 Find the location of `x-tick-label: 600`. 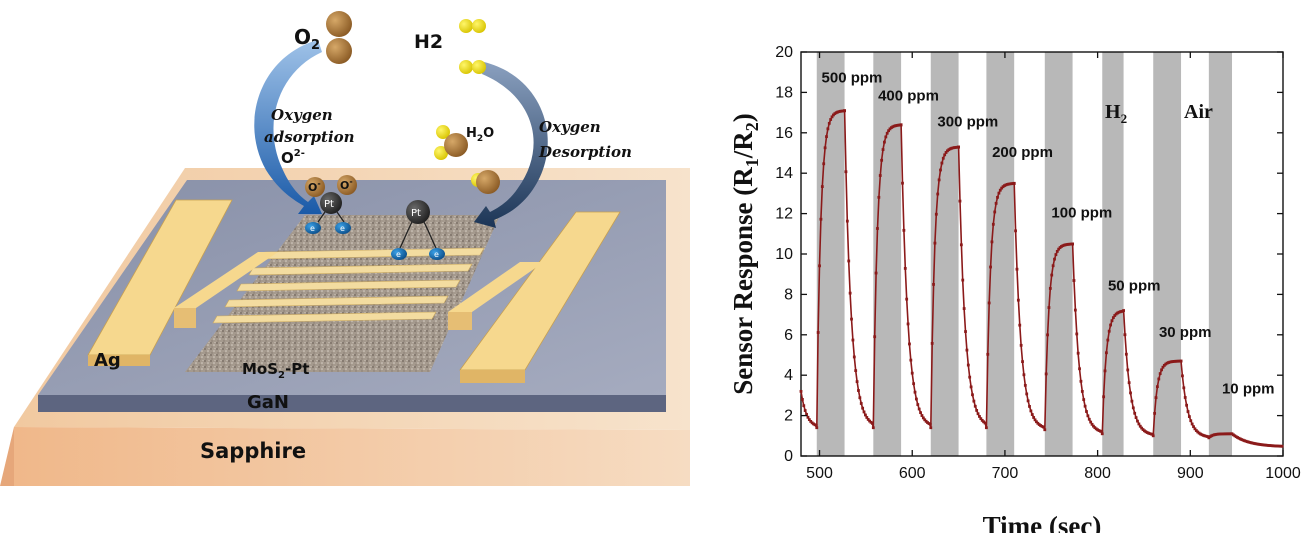

x-tick-label: 600 is located at coordinates (912, 473).